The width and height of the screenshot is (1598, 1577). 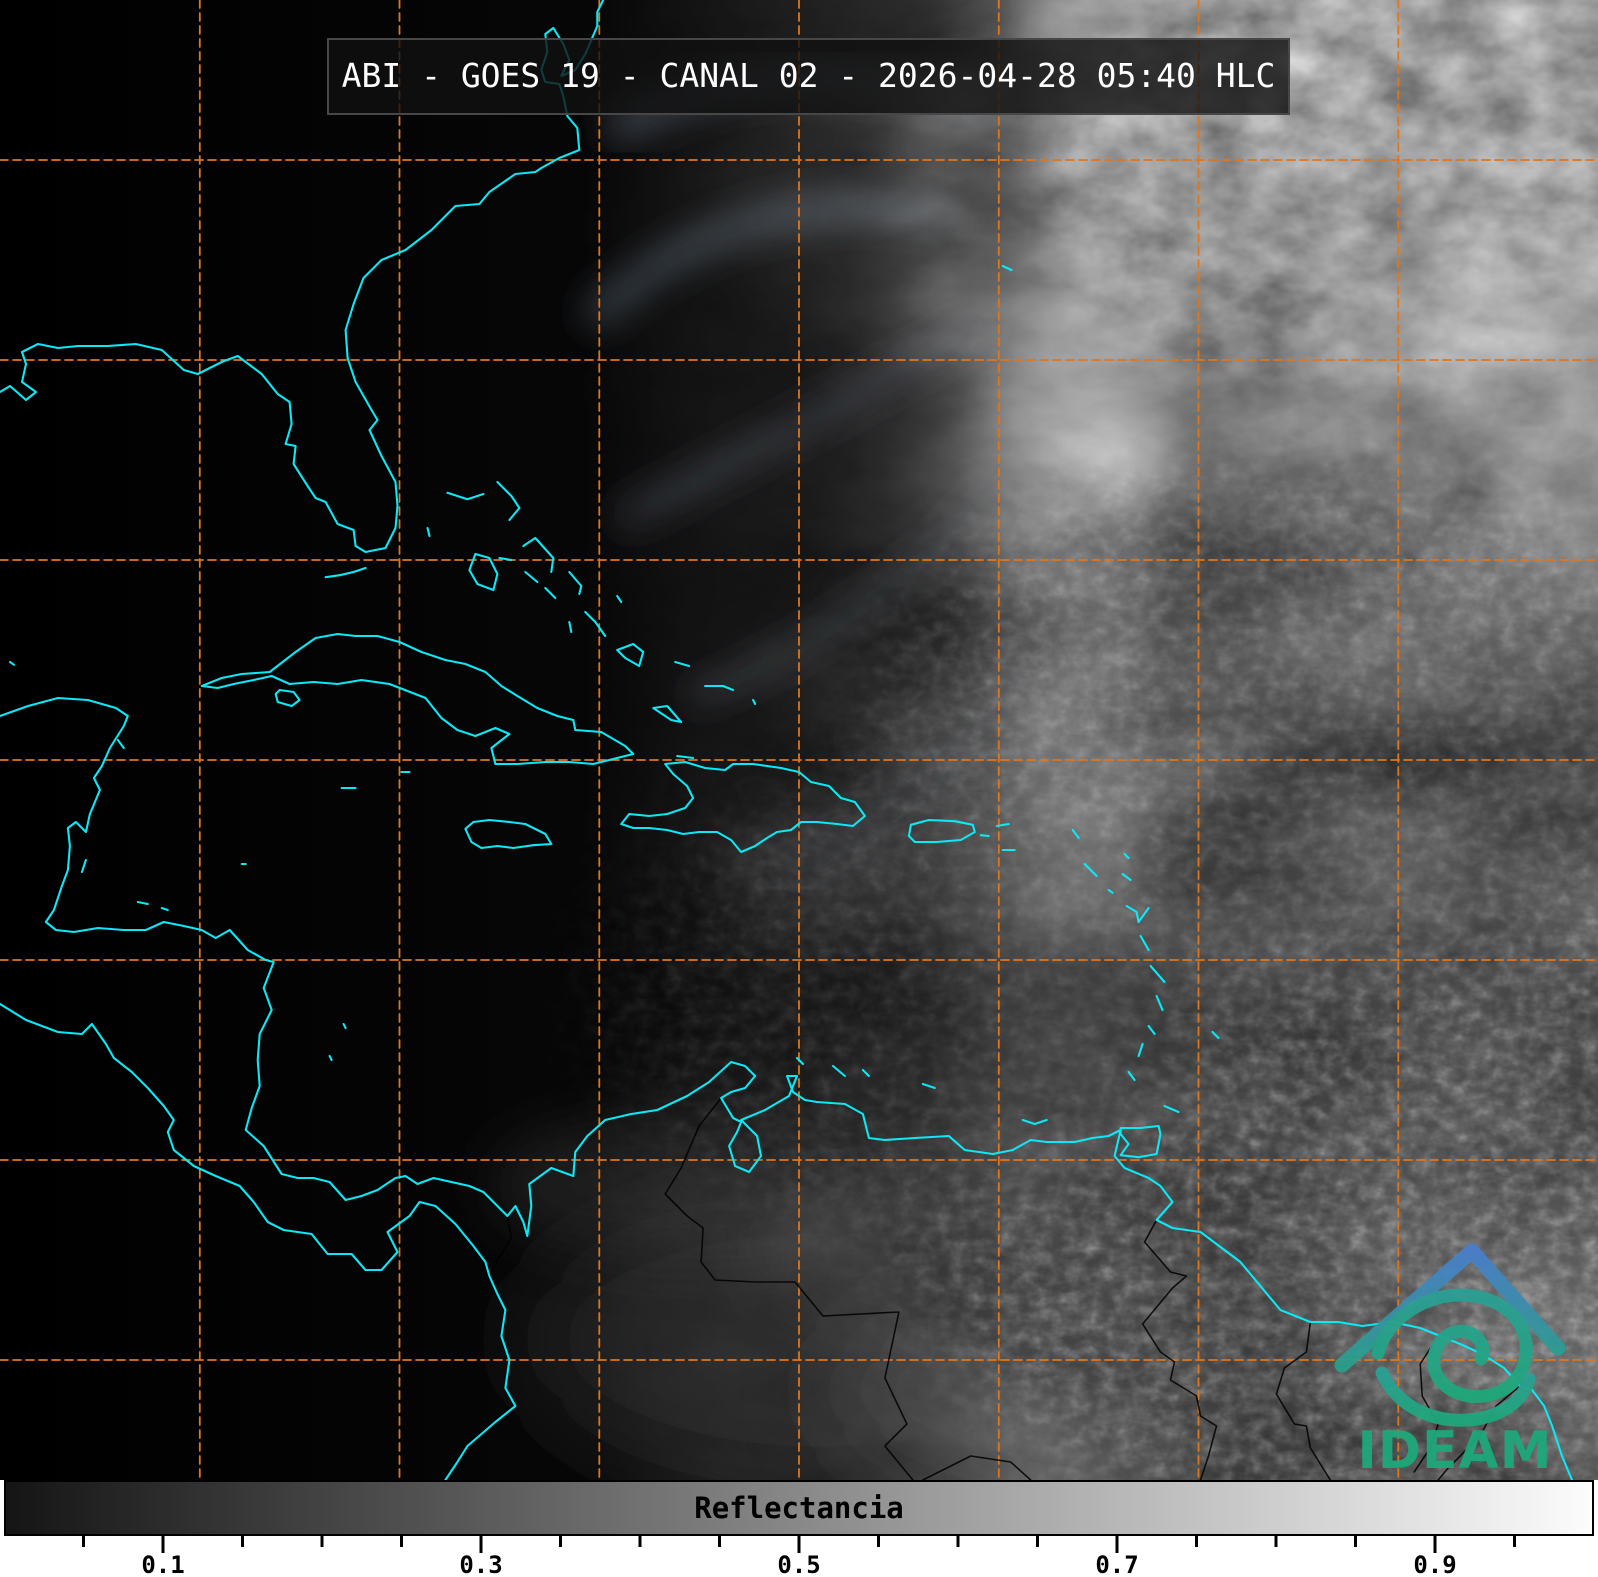 What do you see at coordinates (1179, 1349) in the screenshot?
I see `border-venezuela-guyana` at bounding box center [1179, 1349].